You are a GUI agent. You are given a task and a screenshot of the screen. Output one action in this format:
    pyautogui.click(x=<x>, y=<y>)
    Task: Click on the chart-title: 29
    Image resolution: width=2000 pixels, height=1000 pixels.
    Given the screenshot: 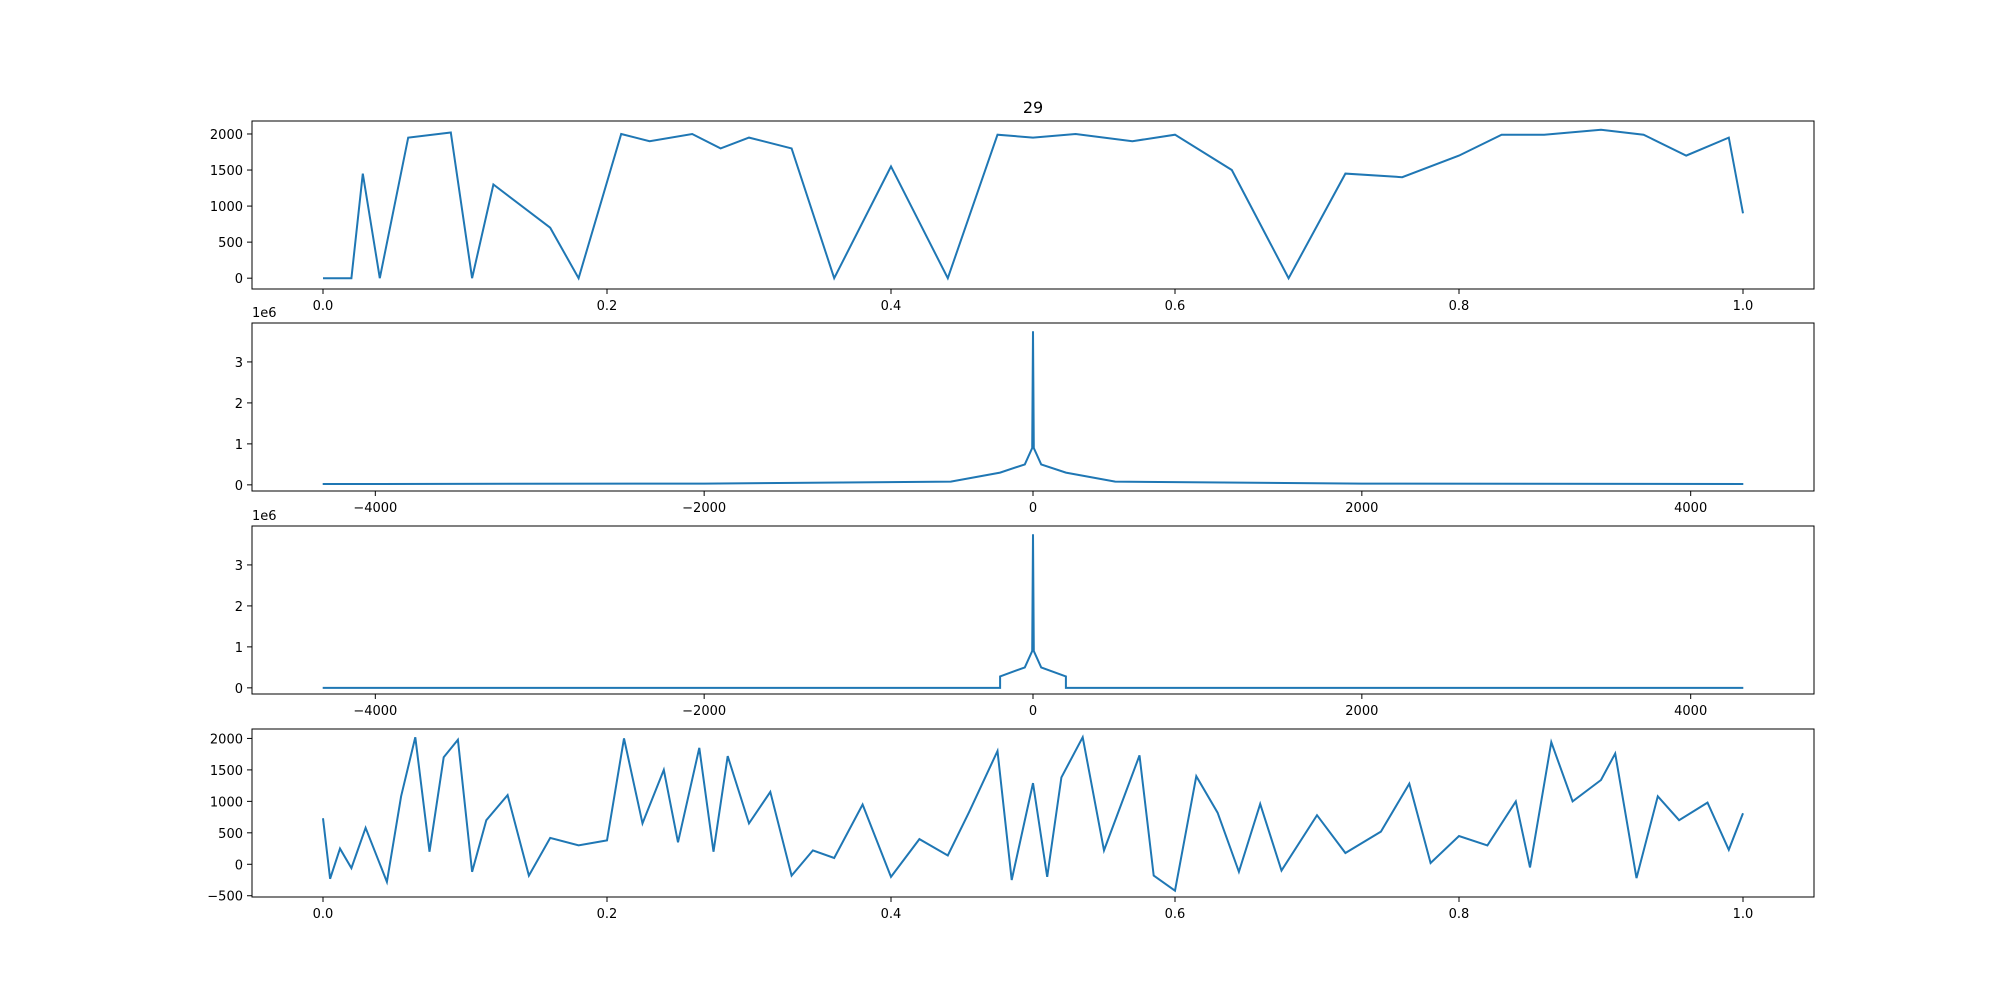 What is the action you would take?
    pyautogui.click(x=1033, y=107)
    